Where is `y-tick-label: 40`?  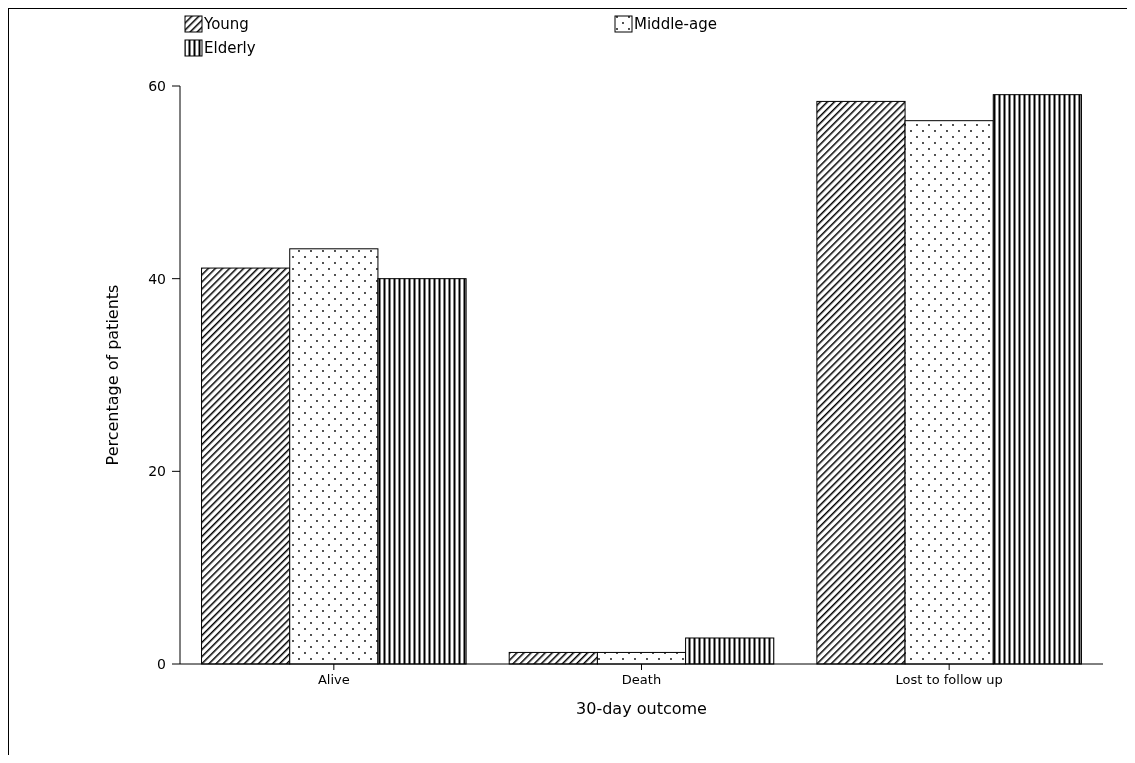
y-tick-label: 40 is located at coordinates (157, 278).